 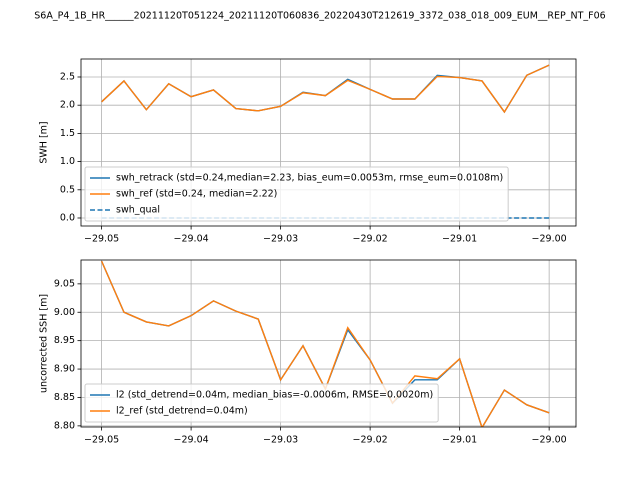 What do you see at coordinates (138, 210) in the screenshot?
I see `legend-label: swh_qual` at bounding box center [138, 210].